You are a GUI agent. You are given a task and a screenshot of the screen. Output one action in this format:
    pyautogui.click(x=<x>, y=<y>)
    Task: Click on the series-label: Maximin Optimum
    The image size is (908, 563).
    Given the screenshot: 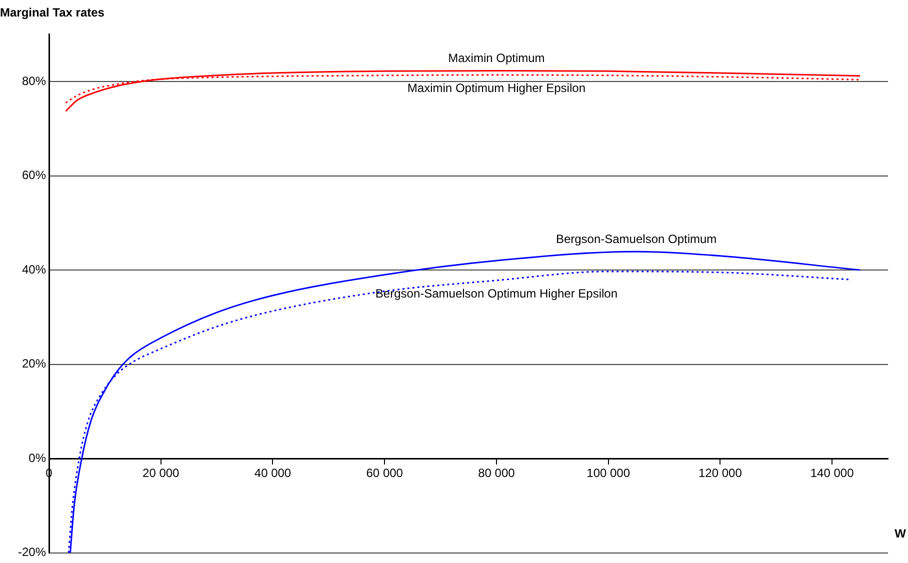 What is the action you would take?
    pyautogui.click(x=496, y=58)
    